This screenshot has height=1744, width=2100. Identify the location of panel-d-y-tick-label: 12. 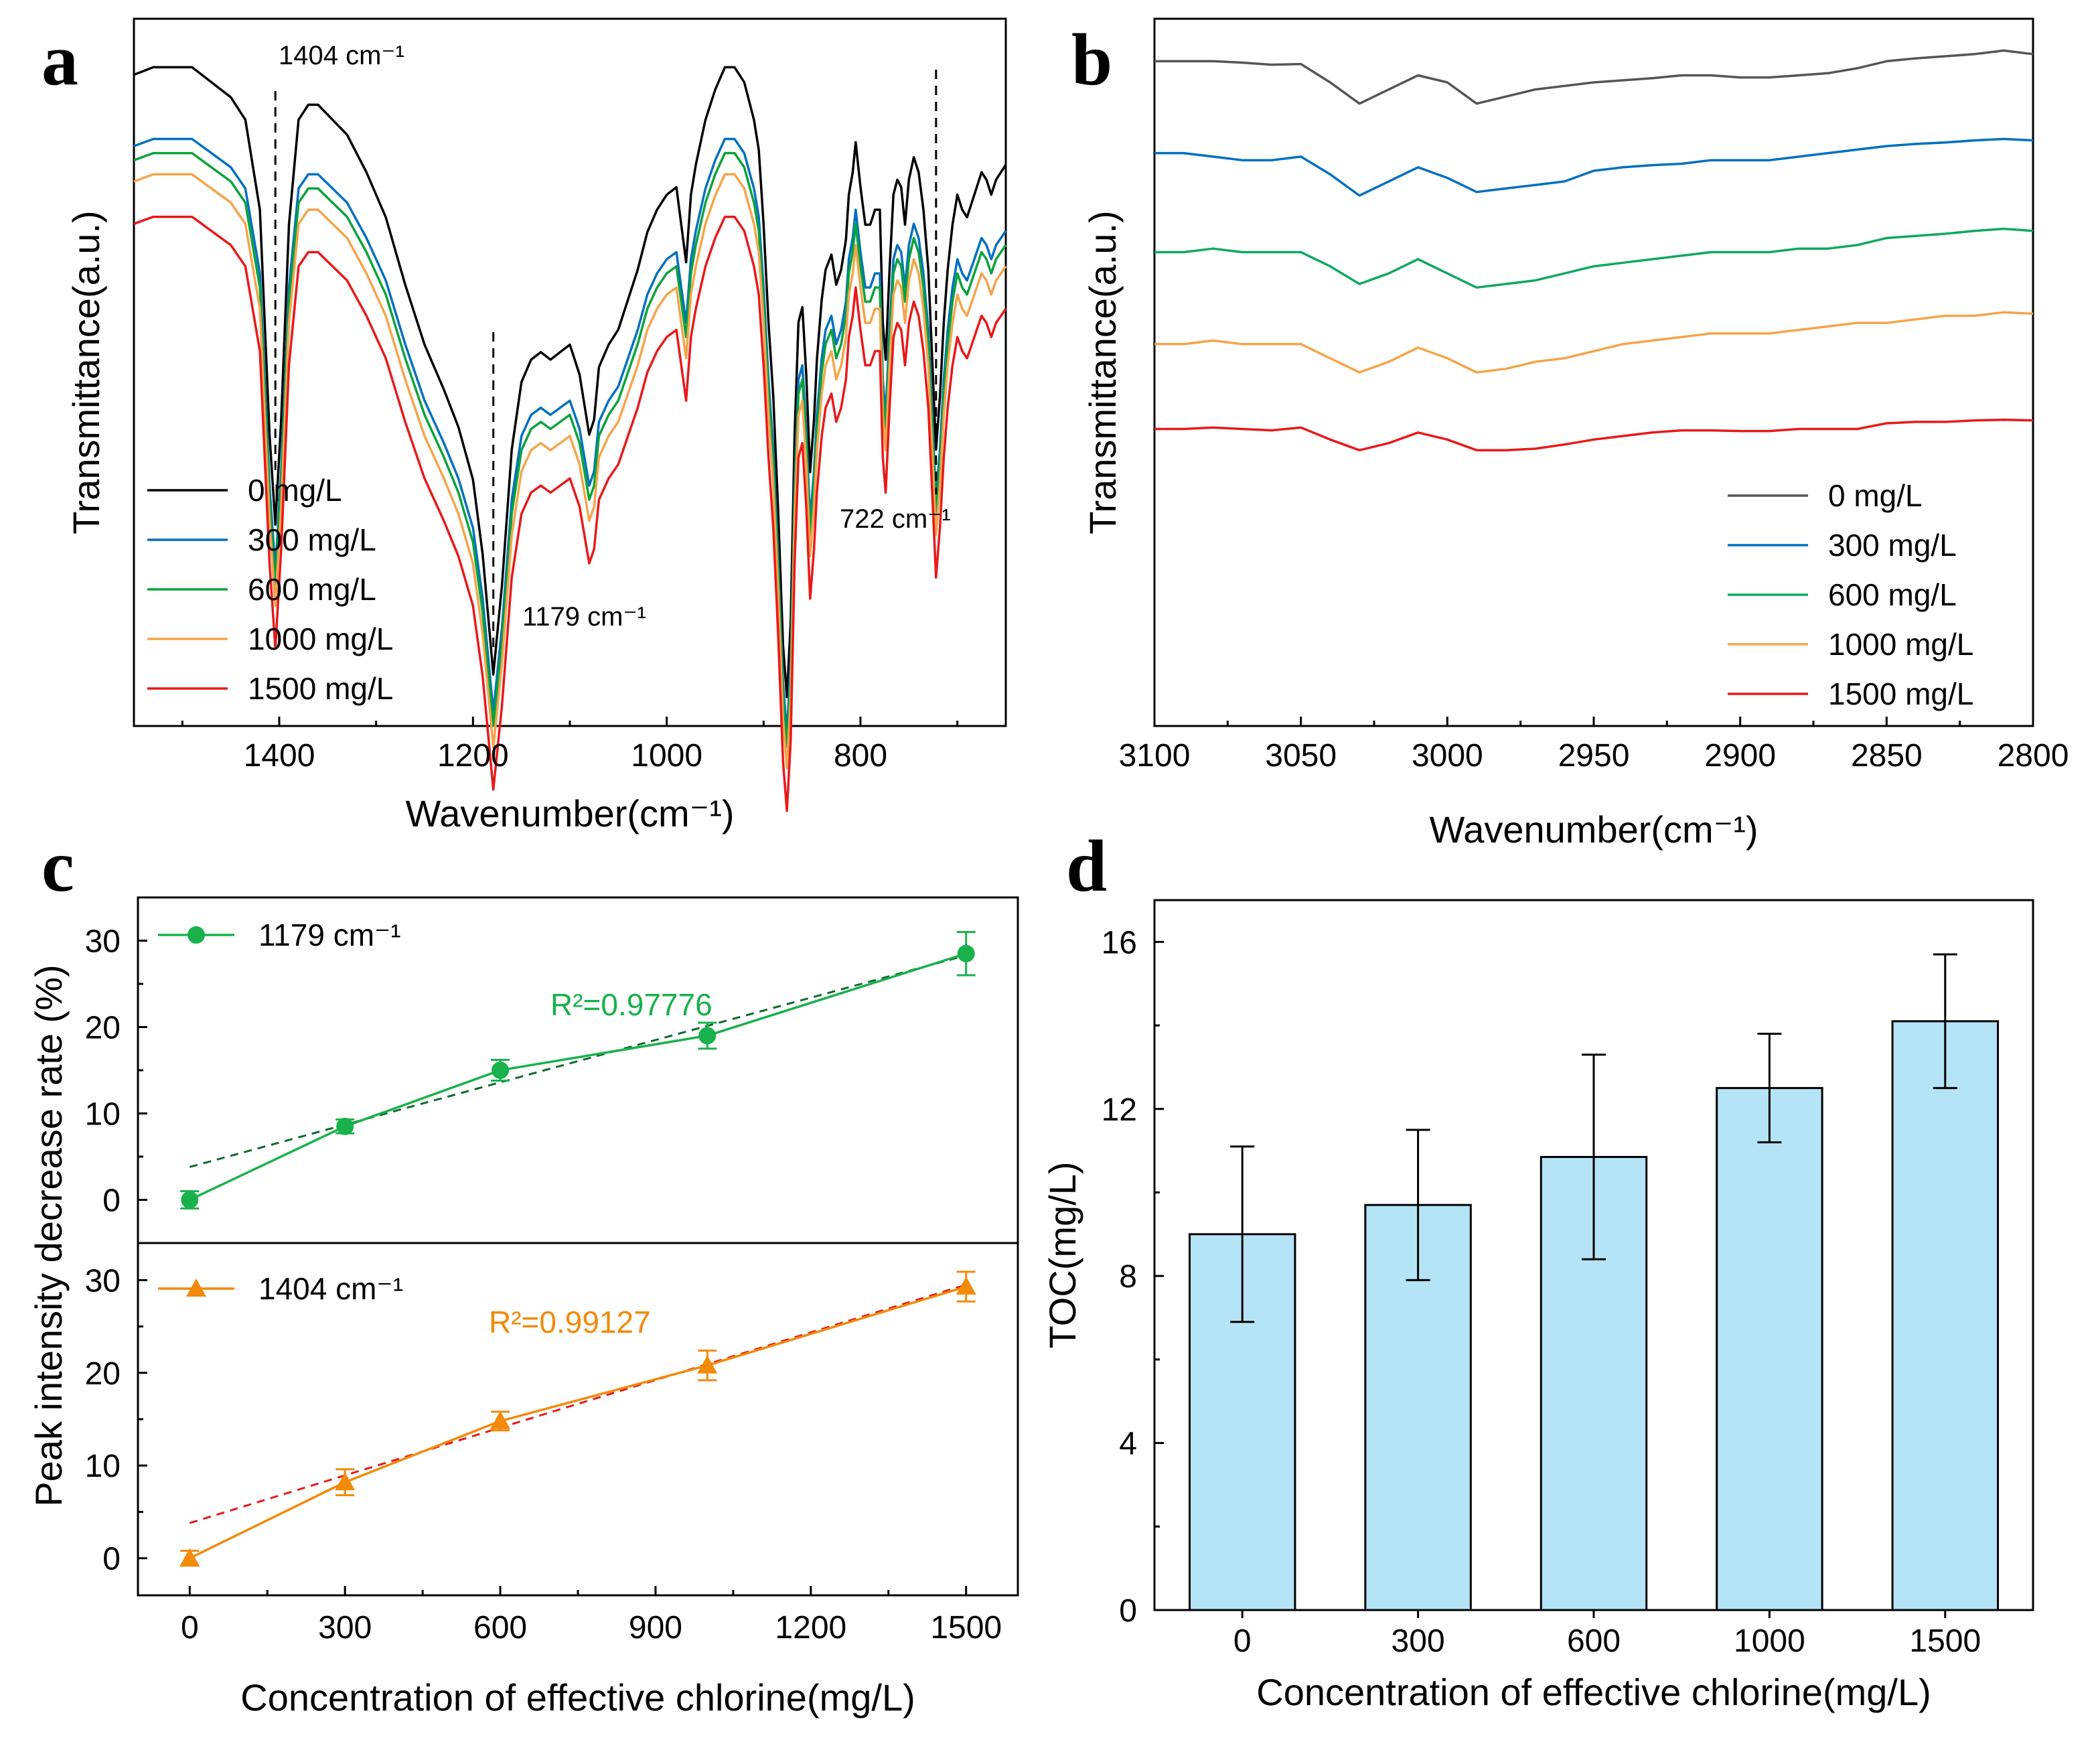
(1119, 1110).